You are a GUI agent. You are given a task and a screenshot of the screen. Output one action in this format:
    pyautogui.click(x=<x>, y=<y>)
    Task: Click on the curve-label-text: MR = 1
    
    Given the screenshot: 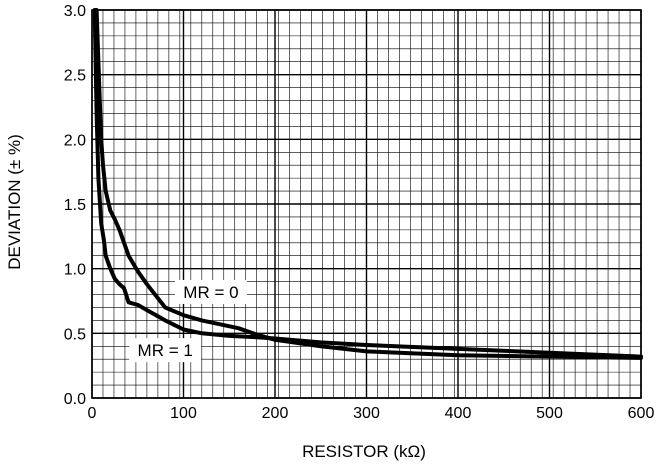 What is the action you would take?
    pyautogui.click(x=165, y=350)
    